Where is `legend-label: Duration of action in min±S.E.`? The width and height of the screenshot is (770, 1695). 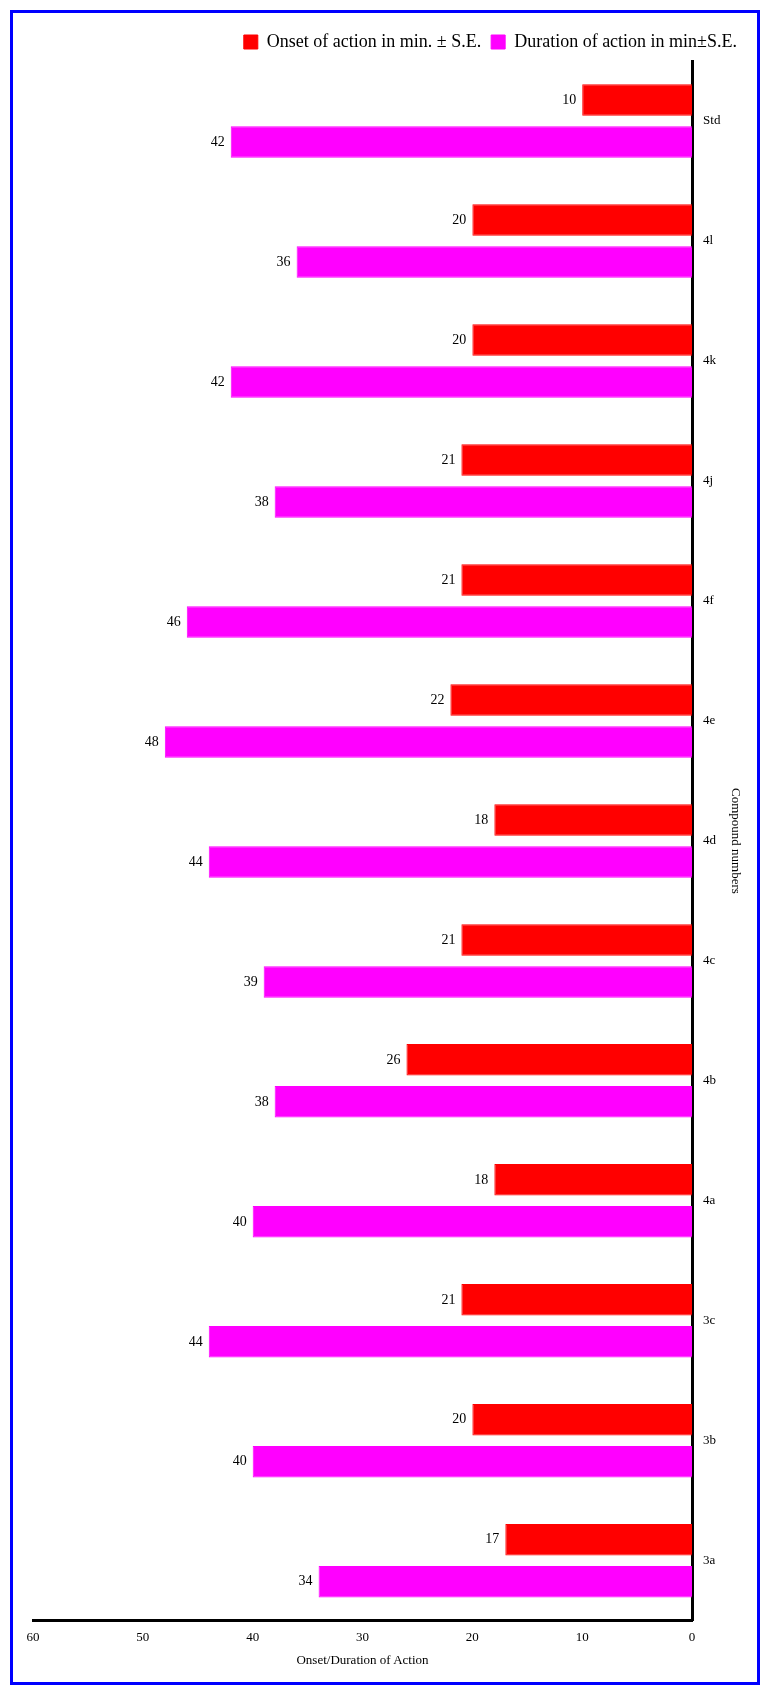 legend-label: Duration of action in min±S.E. is located at coordinates (626, 40).